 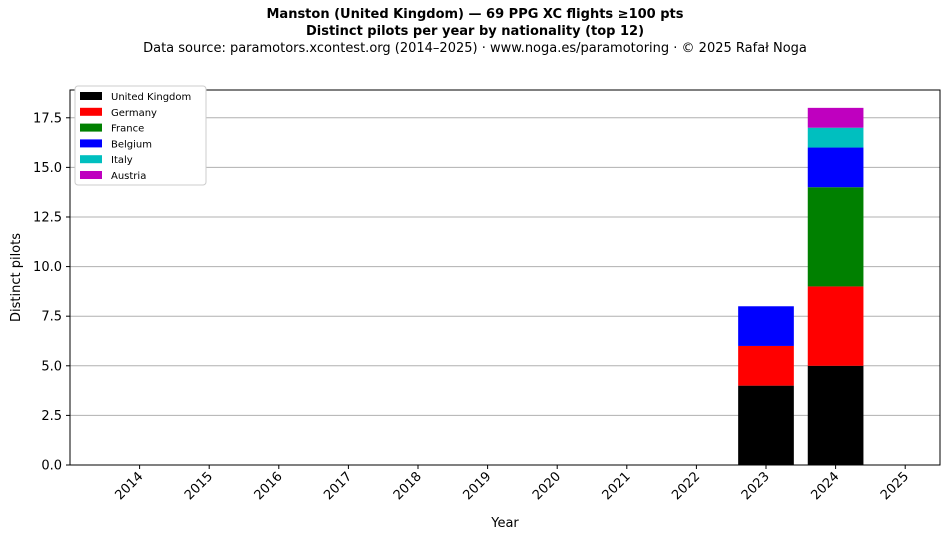 I want to click on y-tick-label: 17.5, so click(x=47, y=118).